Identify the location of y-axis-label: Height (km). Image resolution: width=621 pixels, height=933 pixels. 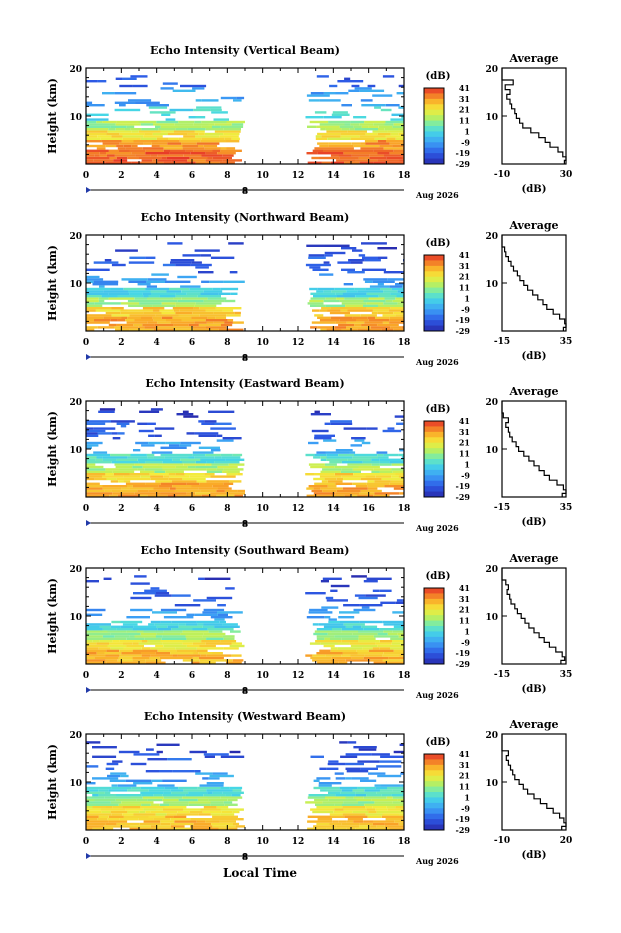
(52, 449).